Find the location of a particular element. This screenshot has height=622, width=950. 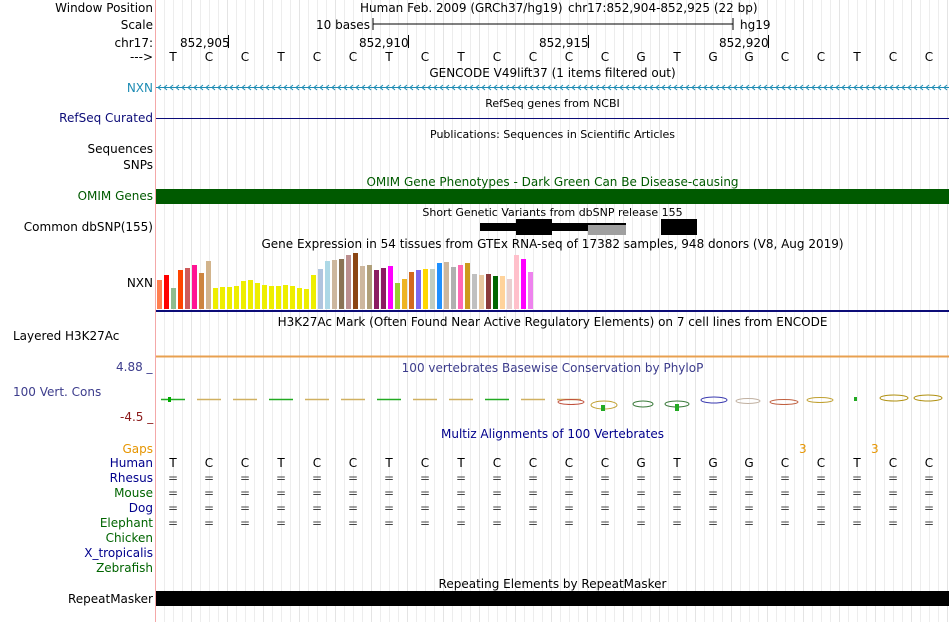

base-letter: T is located at coordinates (461, 57).